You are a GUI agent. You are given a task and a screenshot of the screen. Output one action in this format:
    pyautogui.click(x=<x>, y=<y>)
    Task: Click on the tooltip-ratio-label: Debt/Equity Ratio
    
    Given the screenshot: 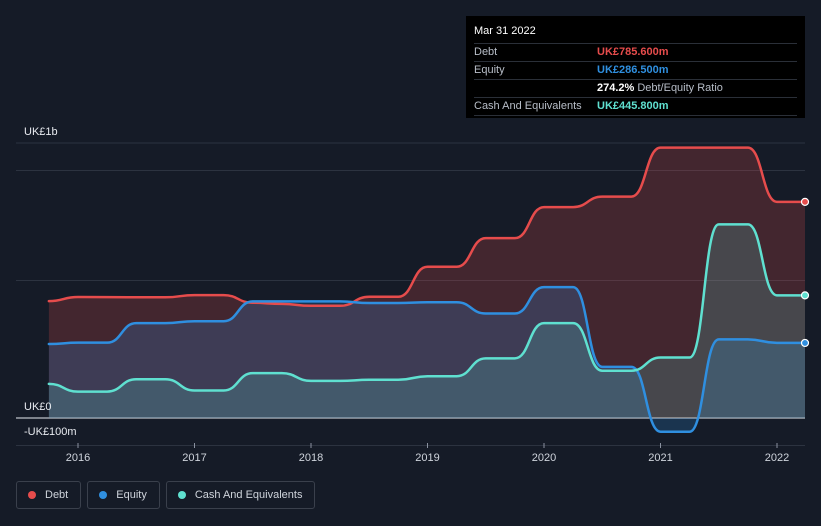 What is the action you would take?
    pyautogui.click(x=680, y=88)
    